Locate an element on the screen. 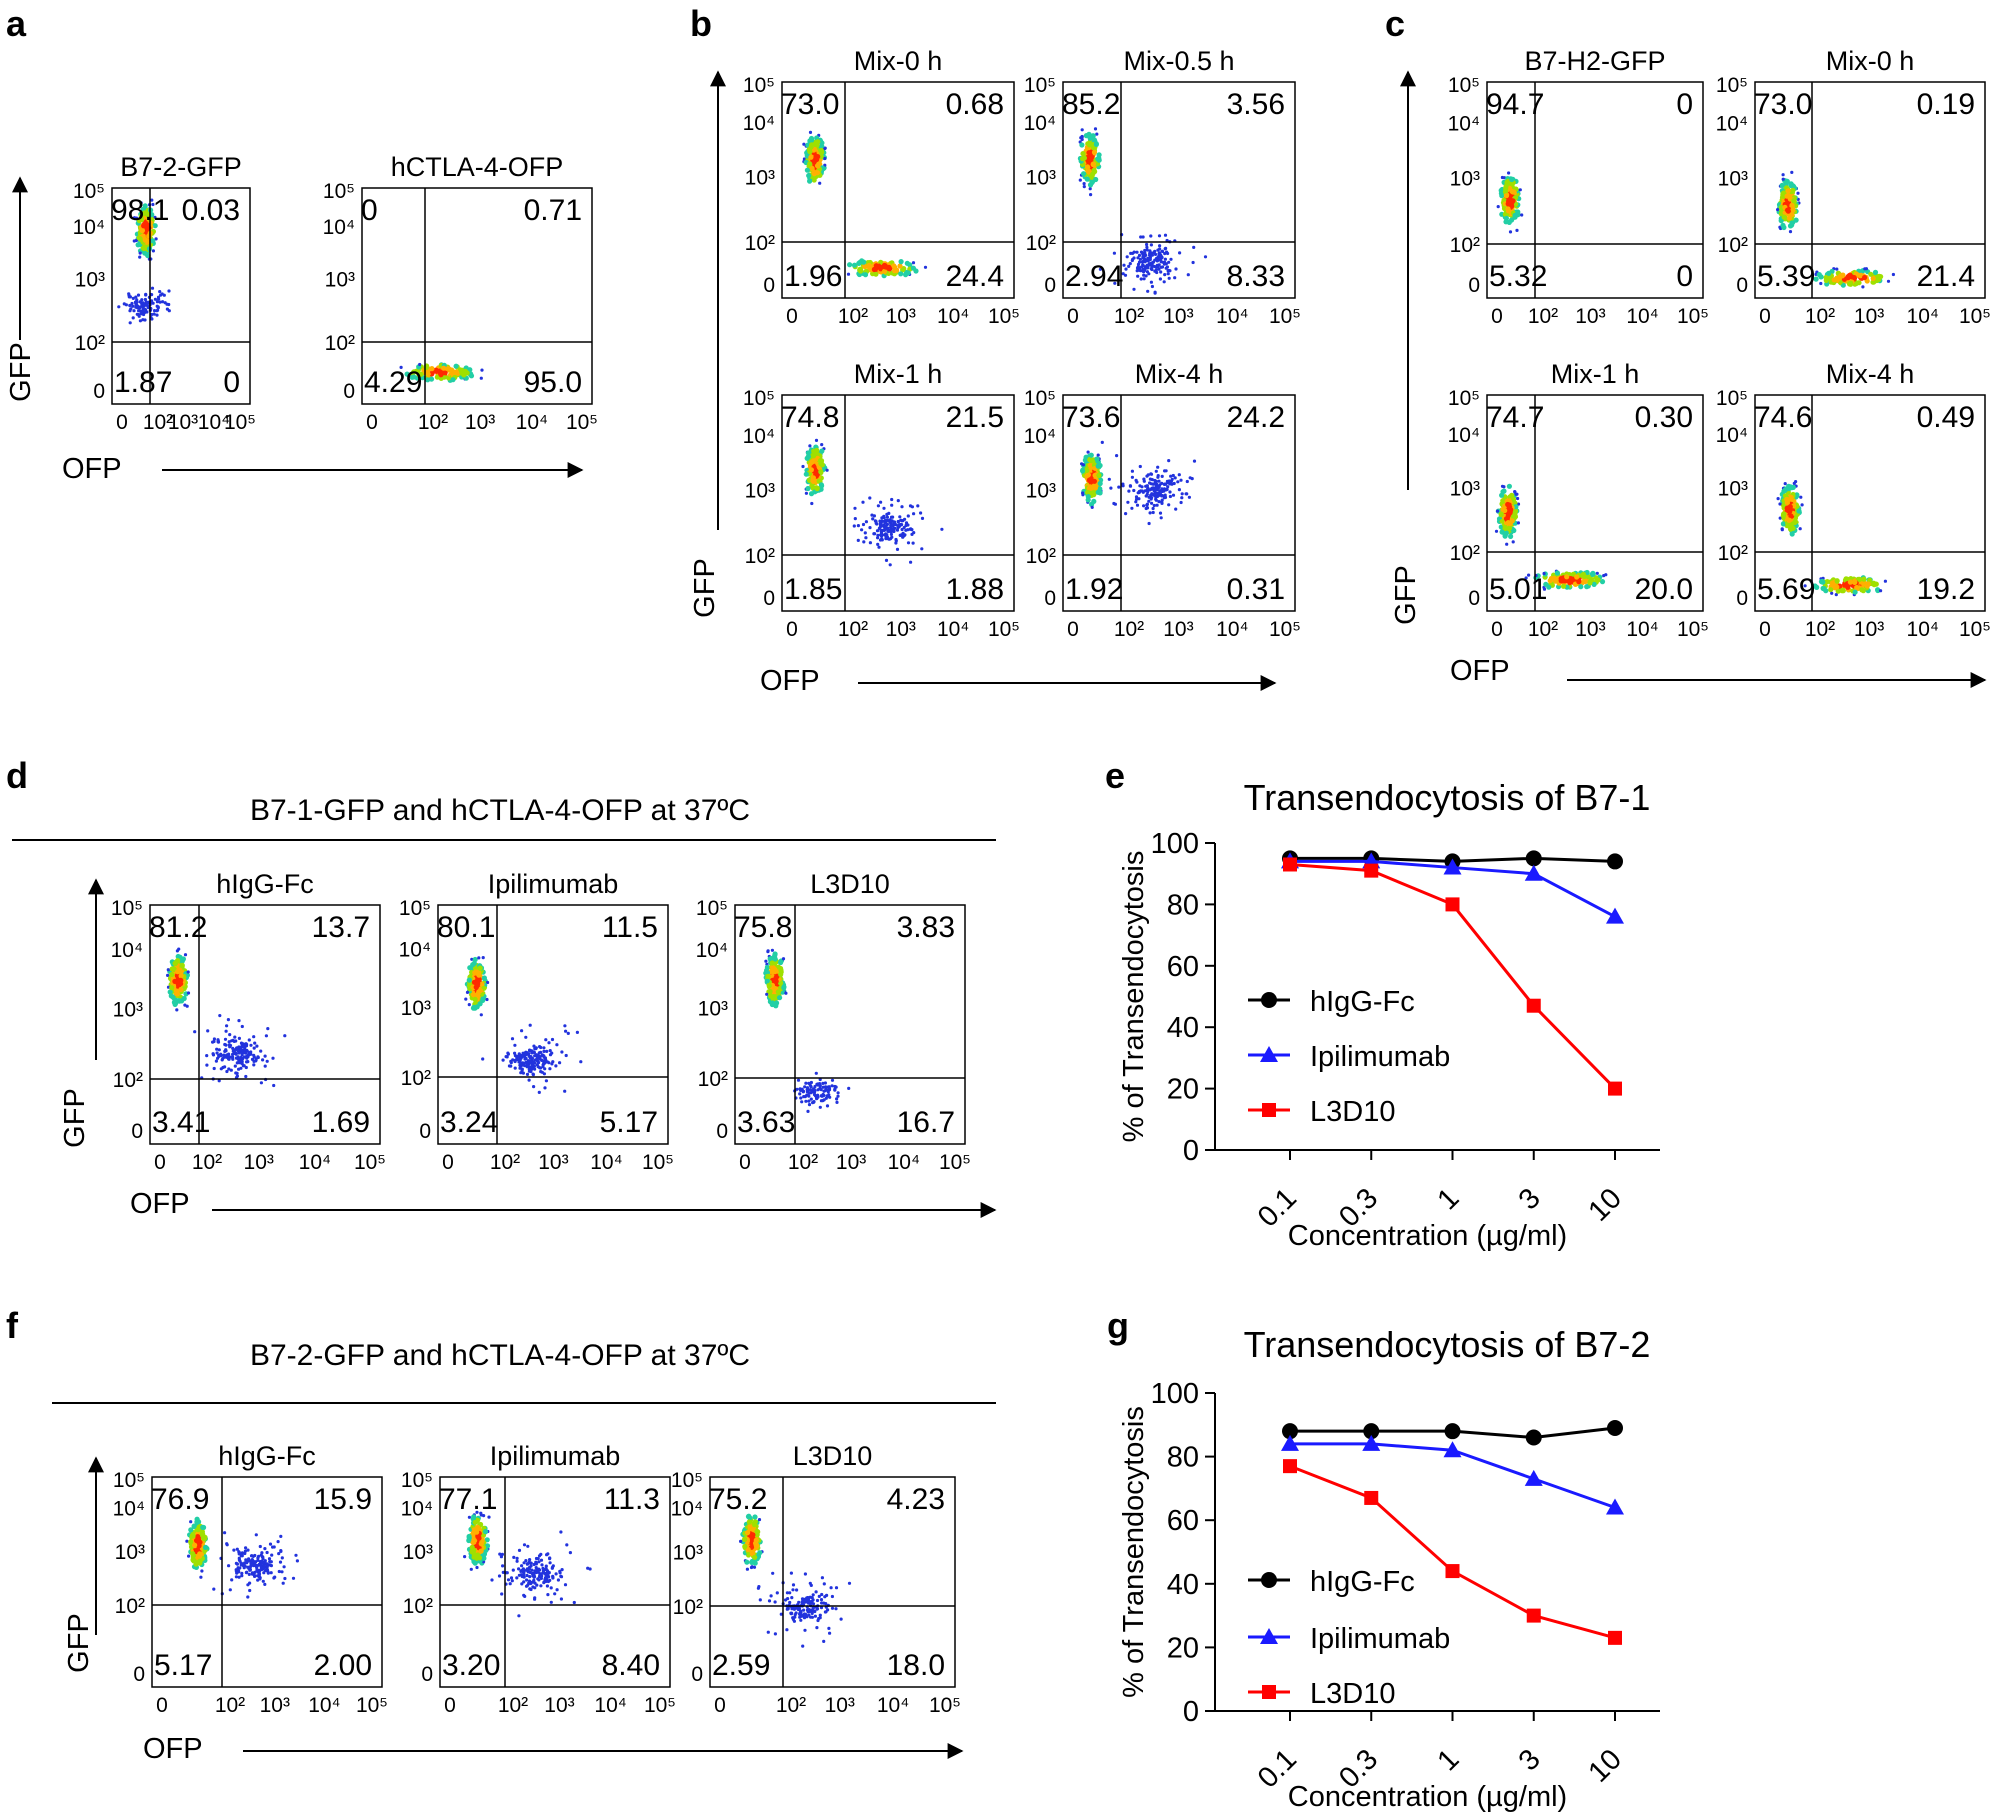 The width and height of the screenshot is (1994, 1818). quadrant-ll-value: 1.85 is located at coordinates (813, 589).